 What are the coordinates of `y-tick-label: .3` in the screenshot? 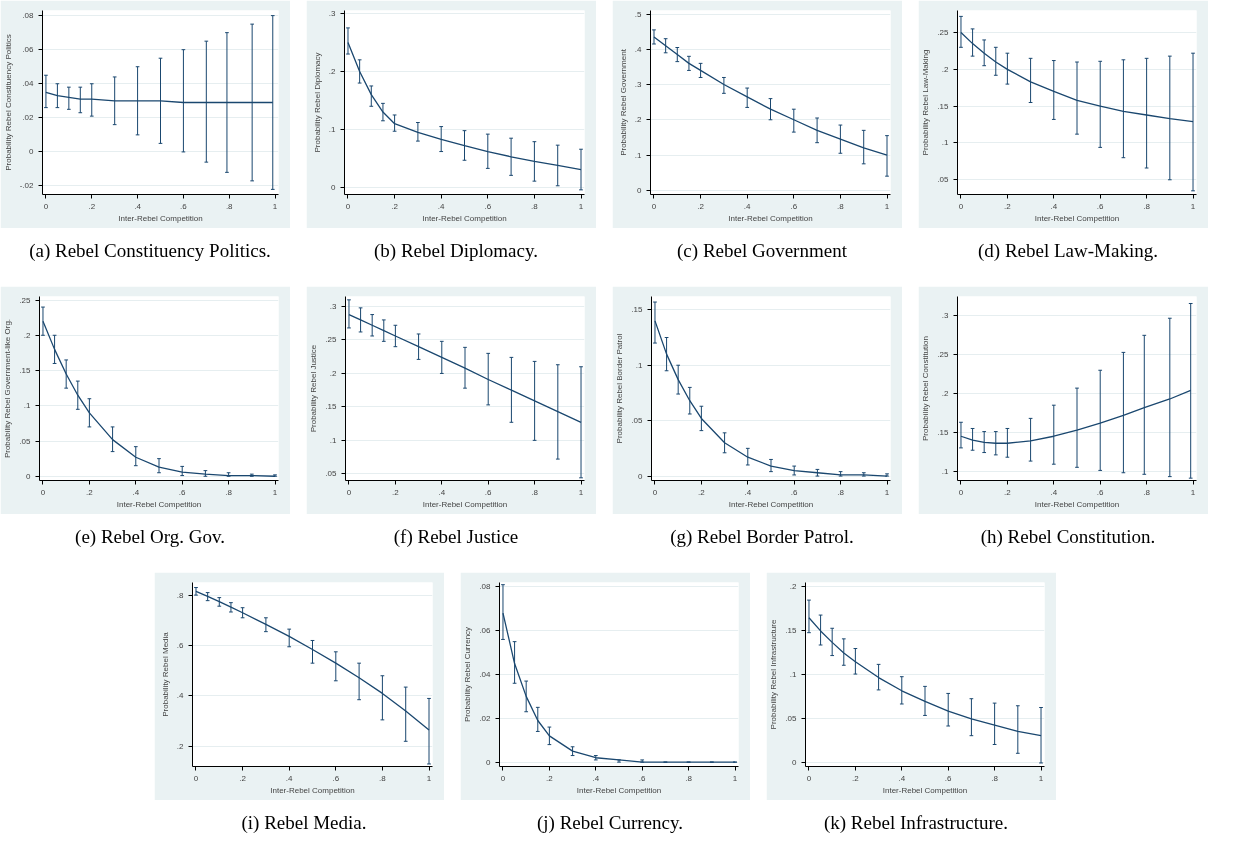 It's located at (332, 13).